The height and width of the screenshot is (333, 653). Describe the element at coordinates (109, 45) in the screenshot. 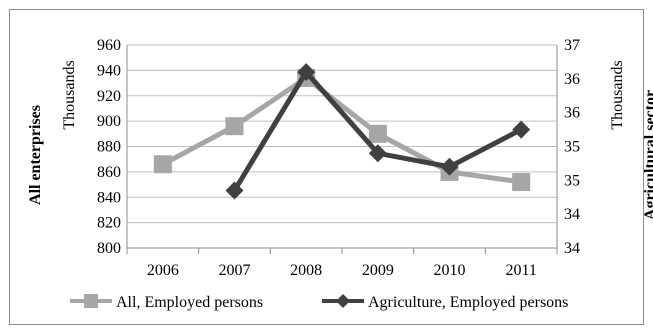

I see `left-tick-label: 960` at that location.